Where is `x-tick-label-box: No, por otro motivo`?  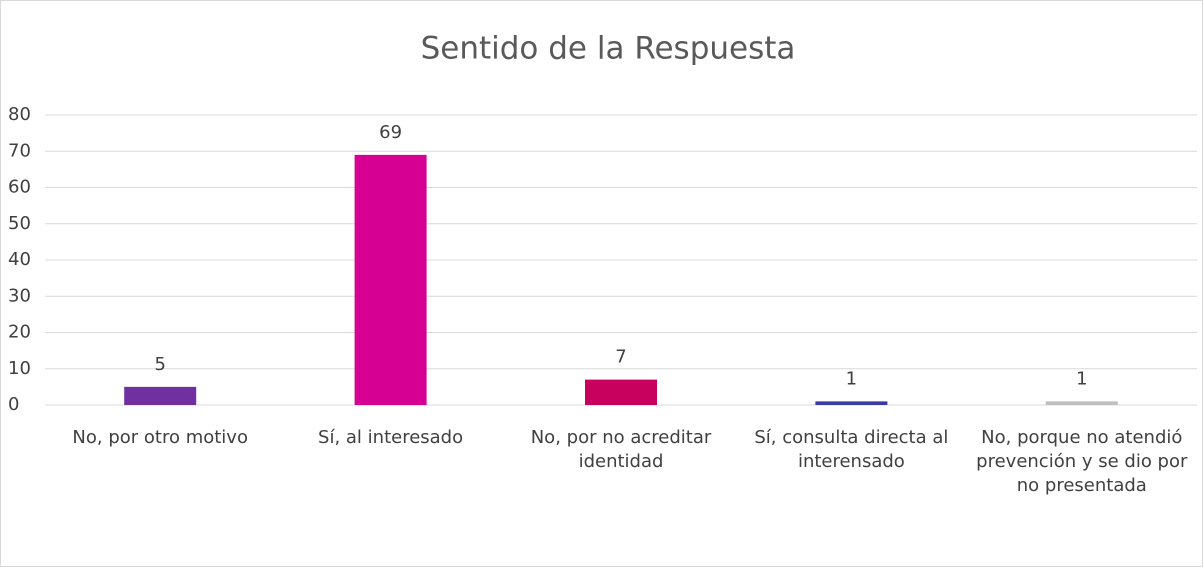 x-tick-label-box: No, por otro motivo is located at coordinates (160, 437).